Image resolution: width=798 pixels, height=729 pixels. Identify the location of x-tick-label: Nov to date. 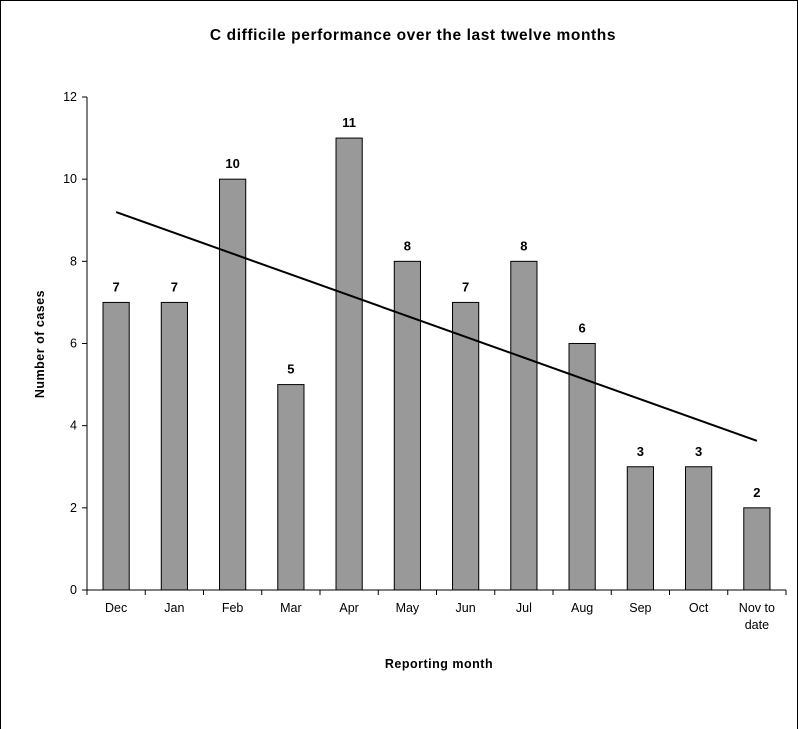
(757, 616).